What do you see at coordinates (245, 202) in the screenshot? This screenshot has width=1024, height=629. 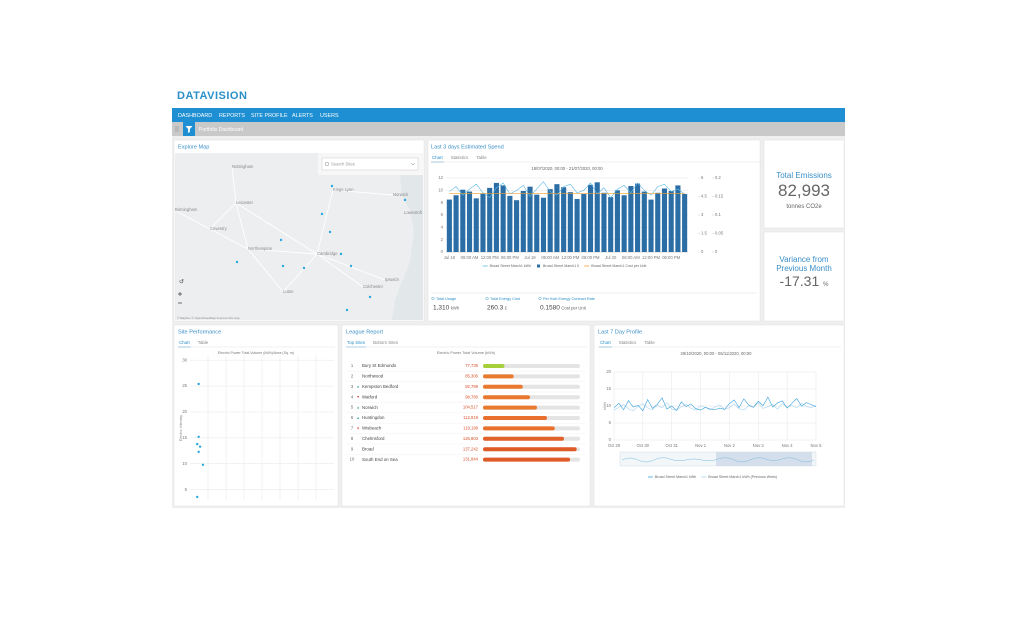 I see `place-label: Leicester` at bounding box center [245, 202].